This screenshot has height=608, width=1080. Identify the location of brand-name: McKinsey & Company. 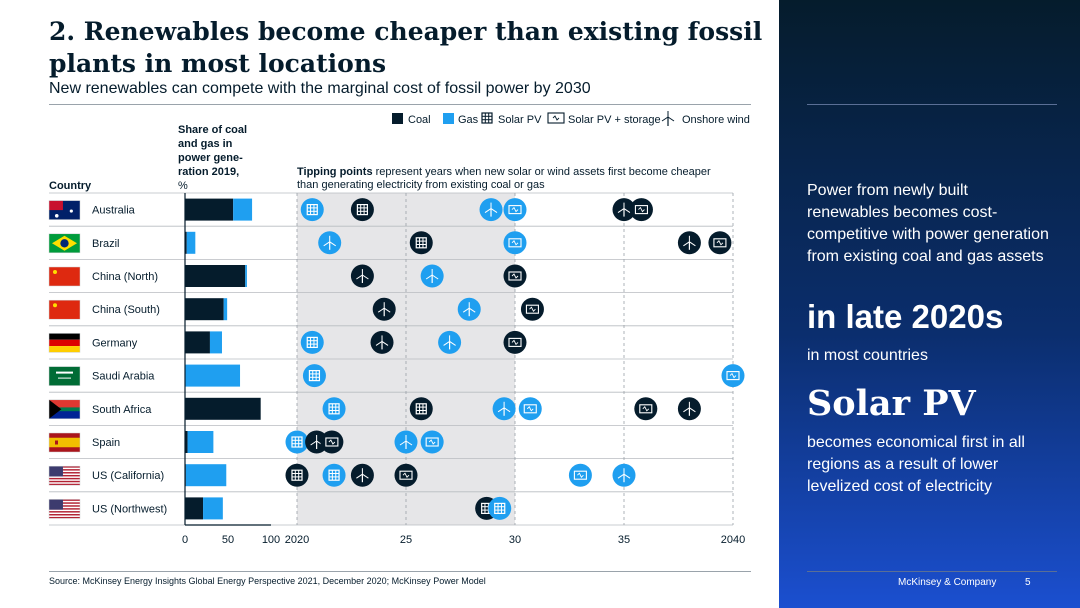
(947, 582).